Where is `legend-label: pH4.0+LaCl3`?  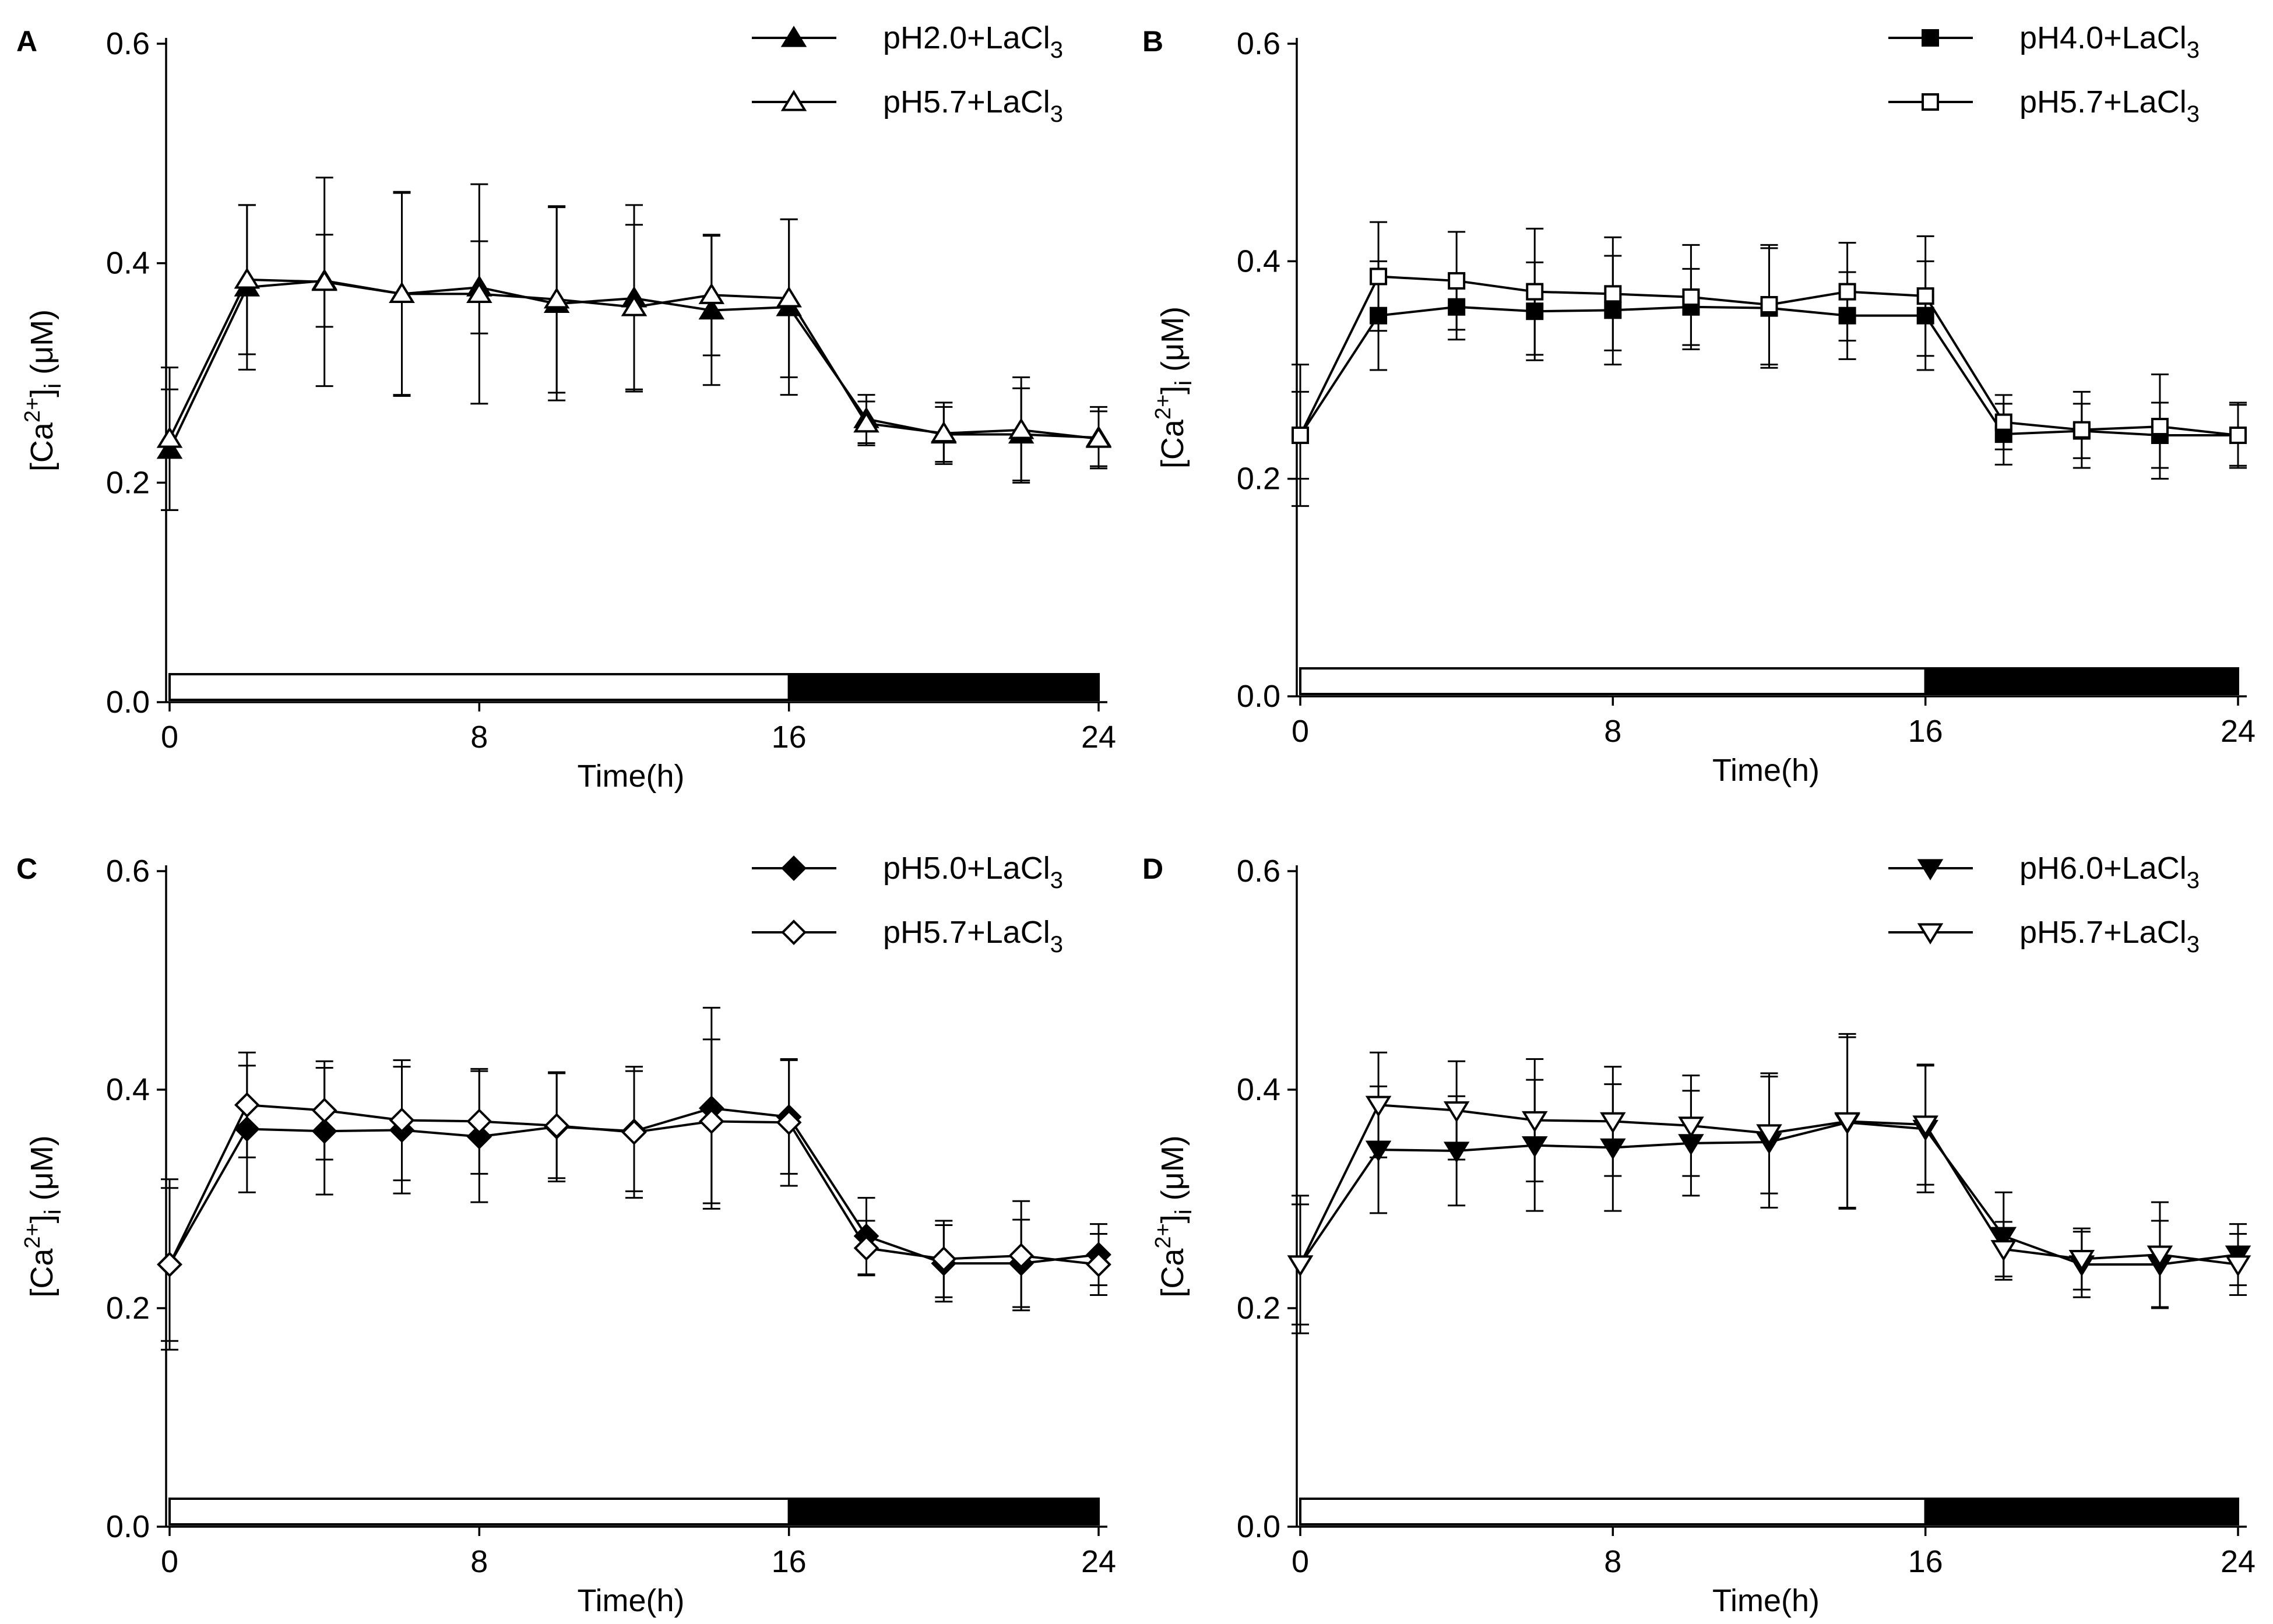 legend-label: pH4.0+LaCl3 is located at coordinates (2109, 41).